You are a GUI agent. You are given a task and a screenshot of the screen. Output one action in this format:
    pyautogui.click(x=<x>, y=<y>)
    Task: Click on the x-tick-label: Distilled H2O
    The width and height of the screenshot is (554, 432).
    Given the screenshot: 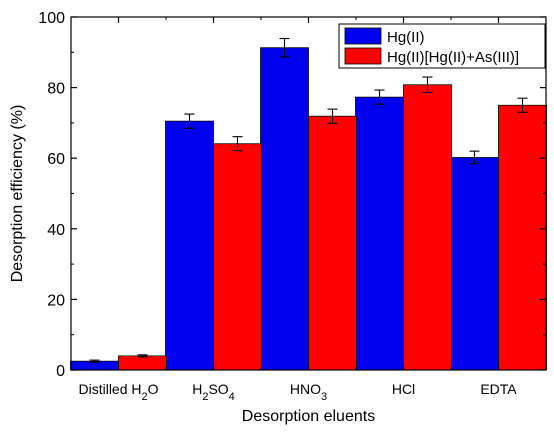 What is the action you would take?
    pyautogui.click(x=118, y=392)
    